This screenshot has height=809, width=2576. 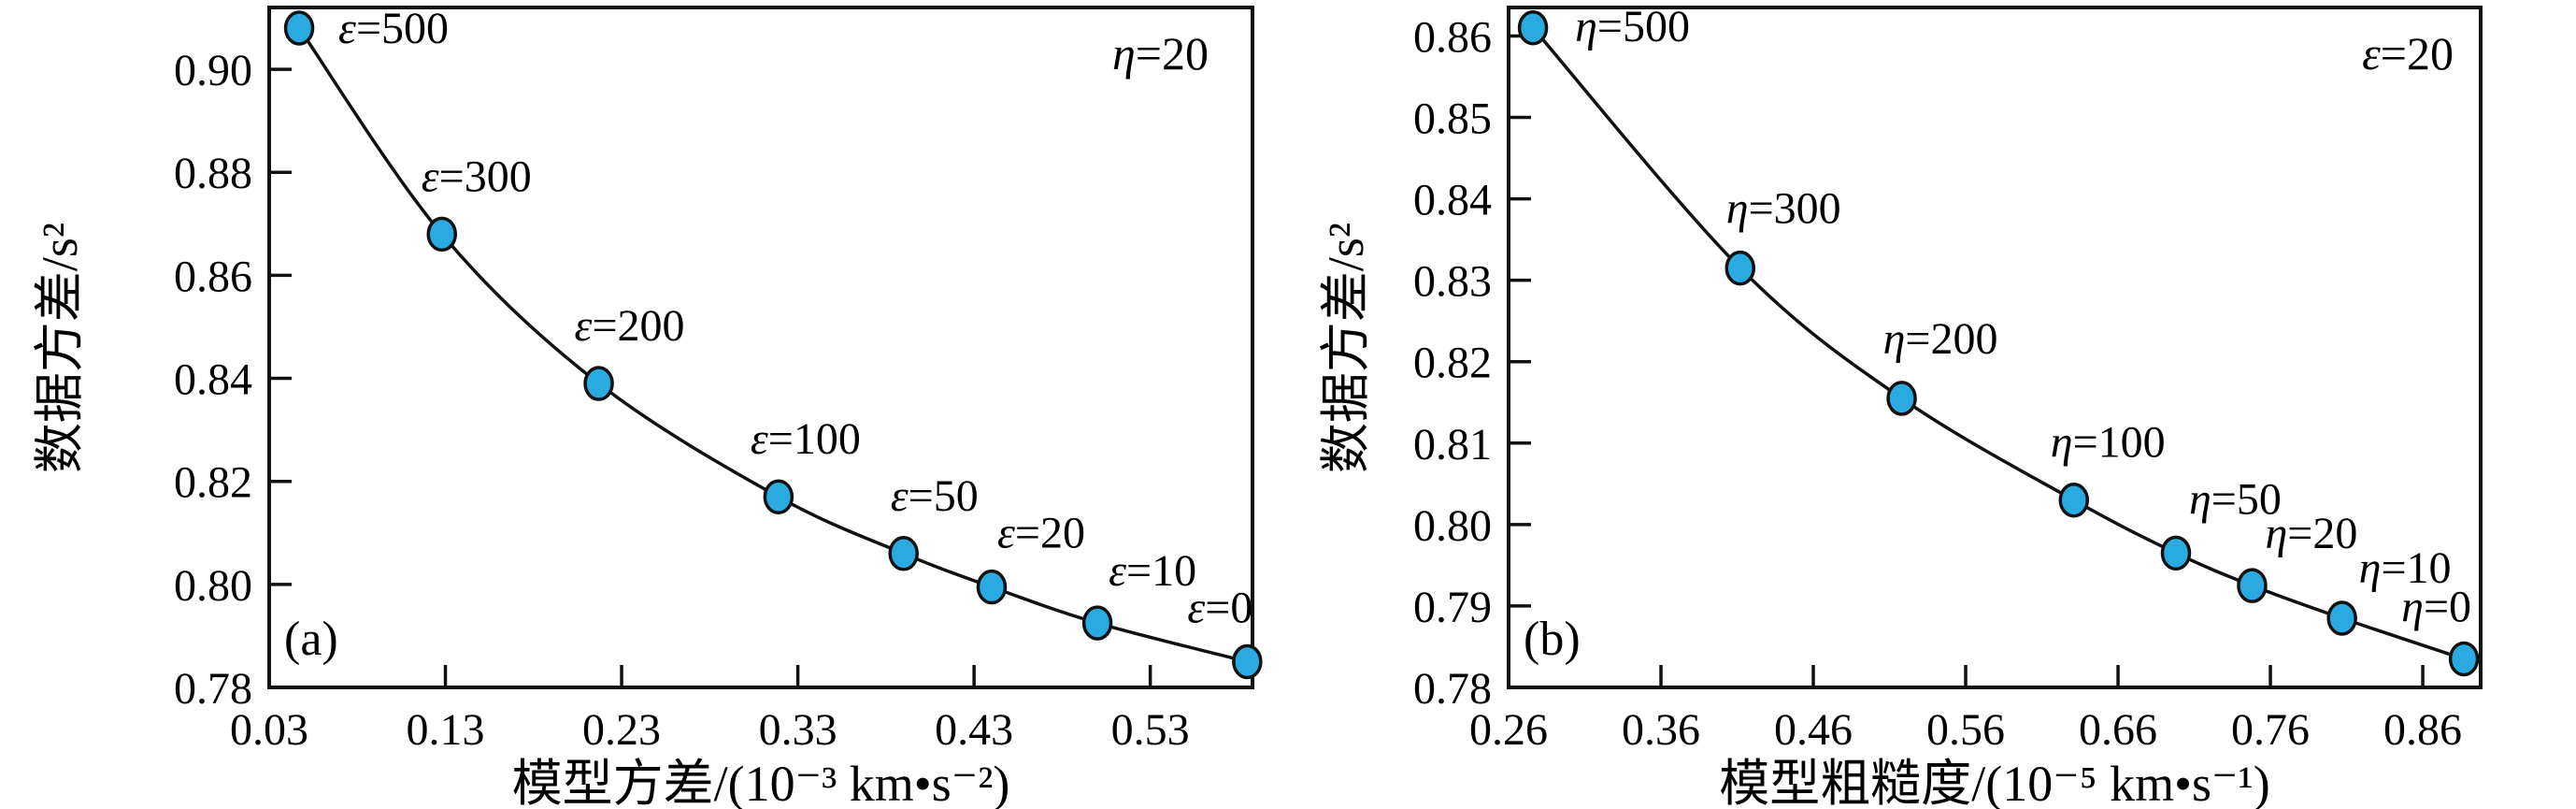 What do you see at coordinates (1452, 607) in the screenshot?
I see `y-tick-label: 0.79` at bounding box center [1452, 607].